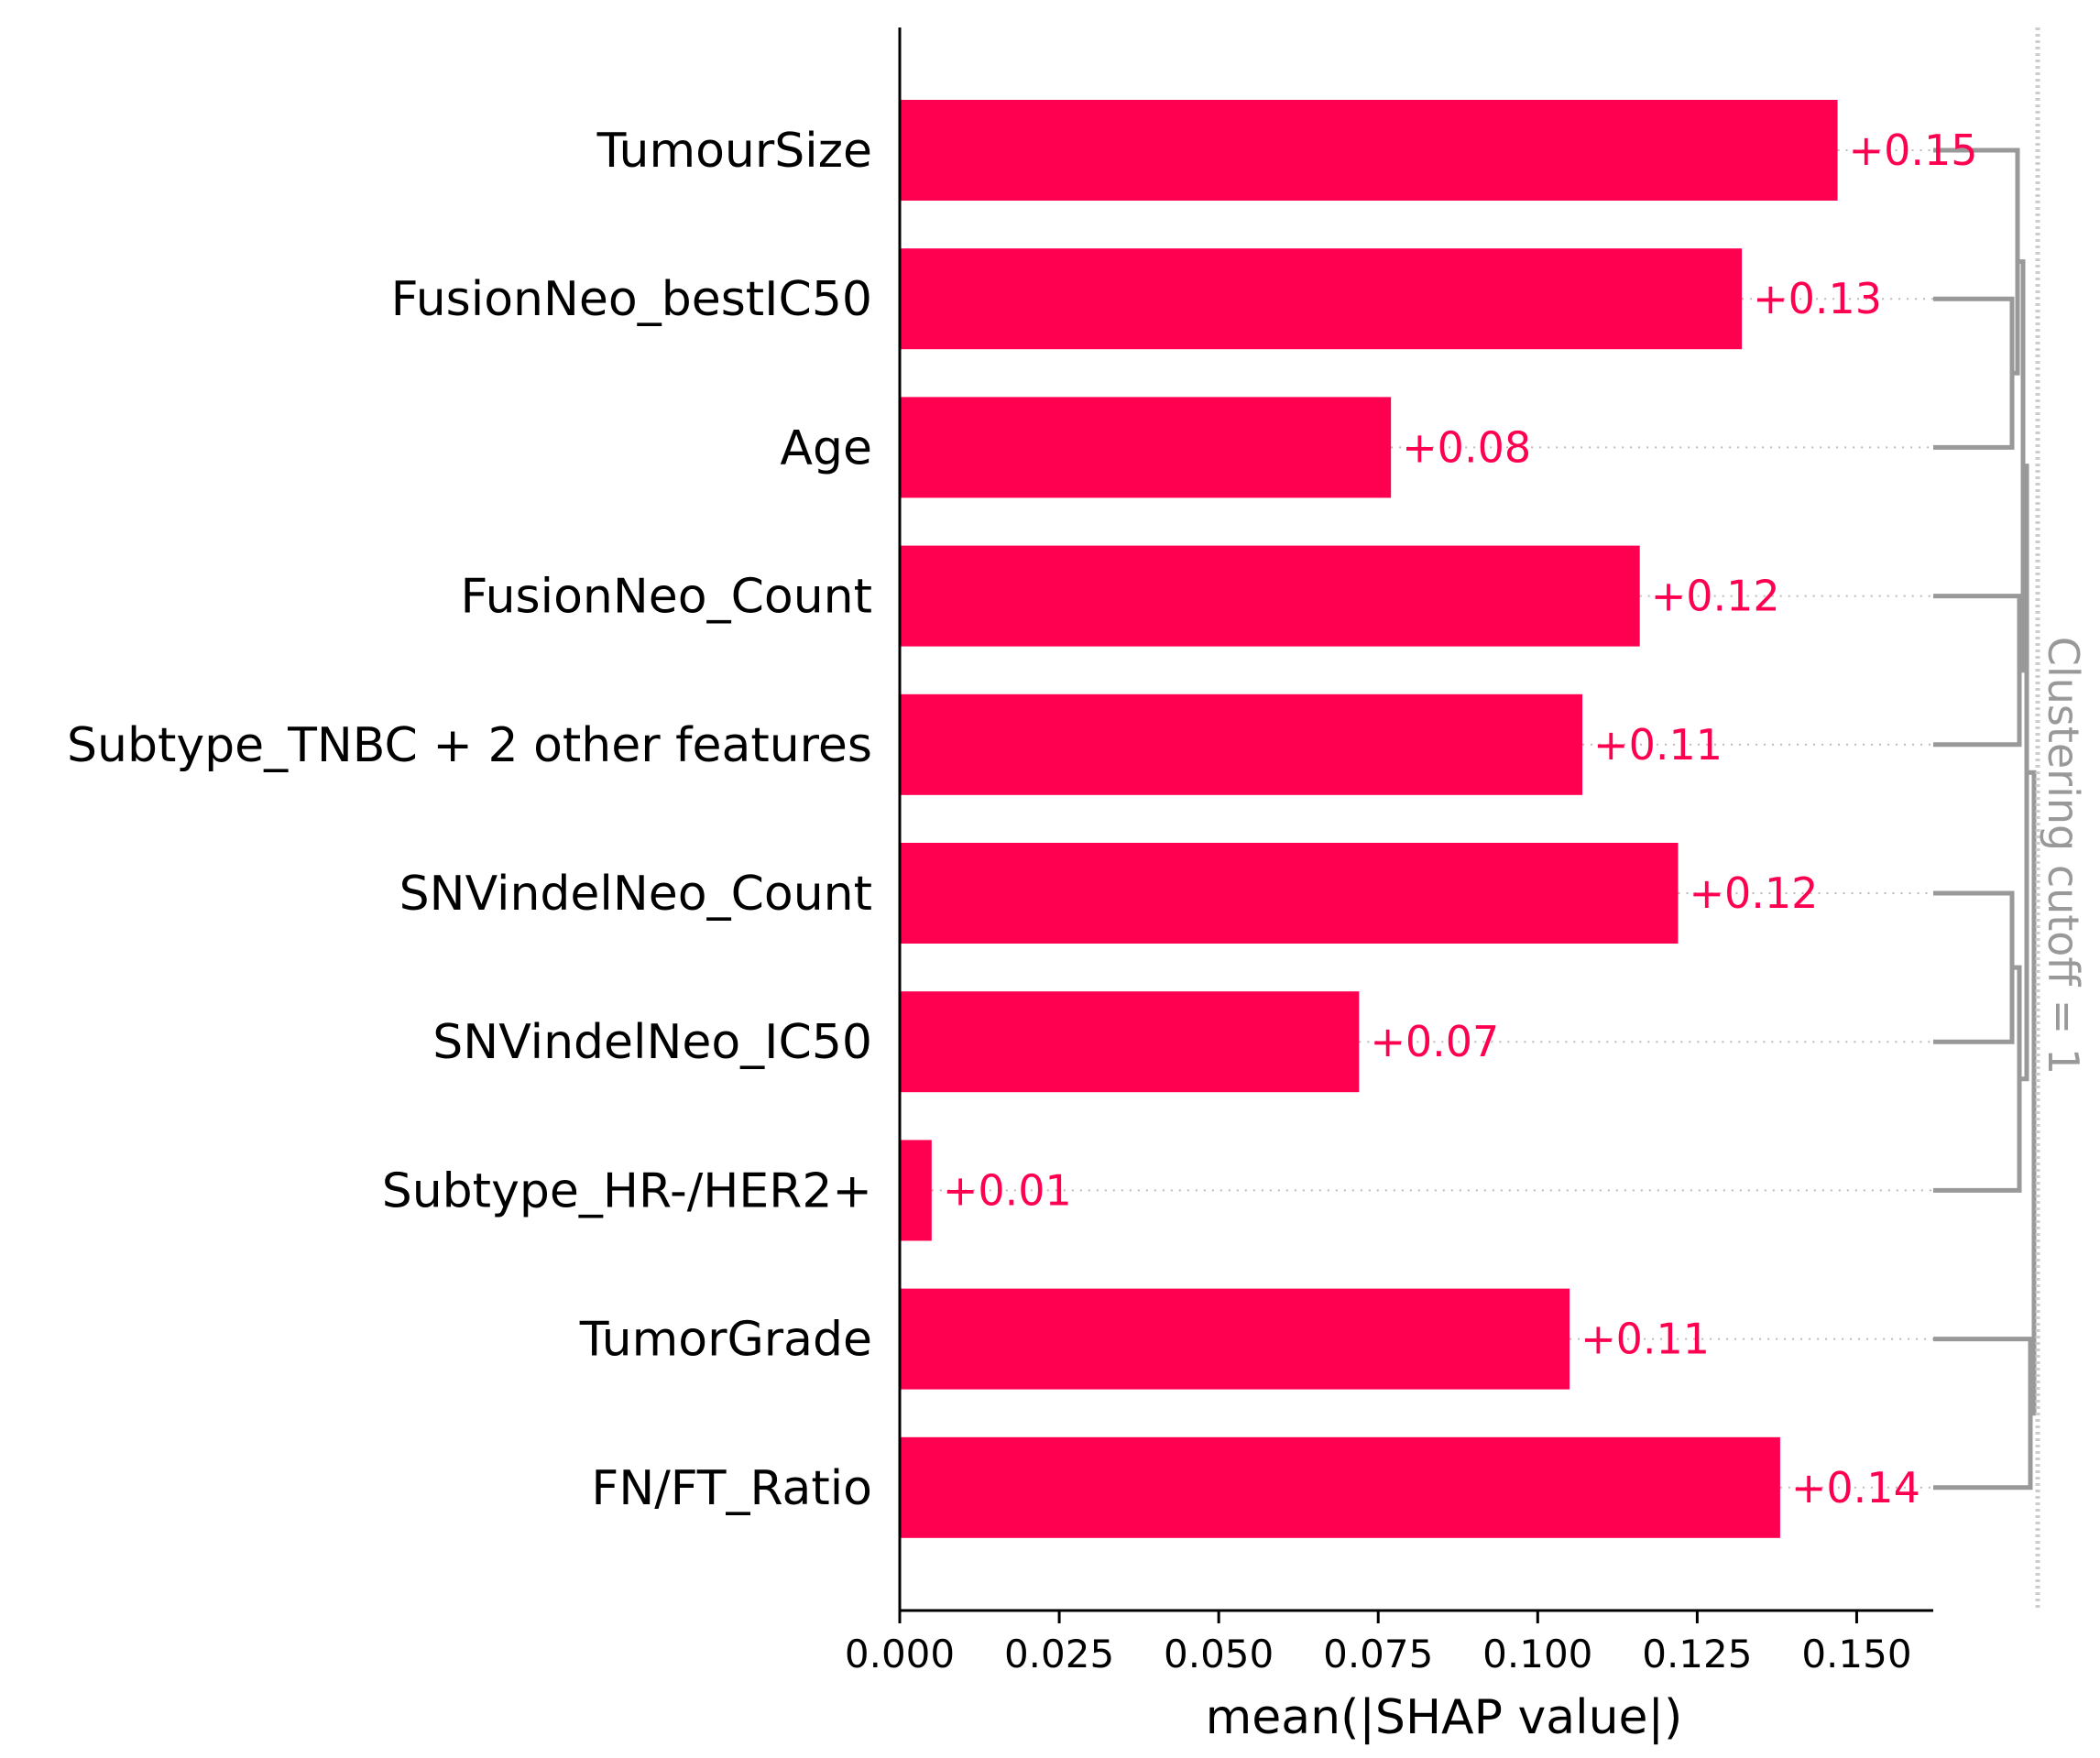  I want to click on clustering-dendrogram, so click(1985, 818).